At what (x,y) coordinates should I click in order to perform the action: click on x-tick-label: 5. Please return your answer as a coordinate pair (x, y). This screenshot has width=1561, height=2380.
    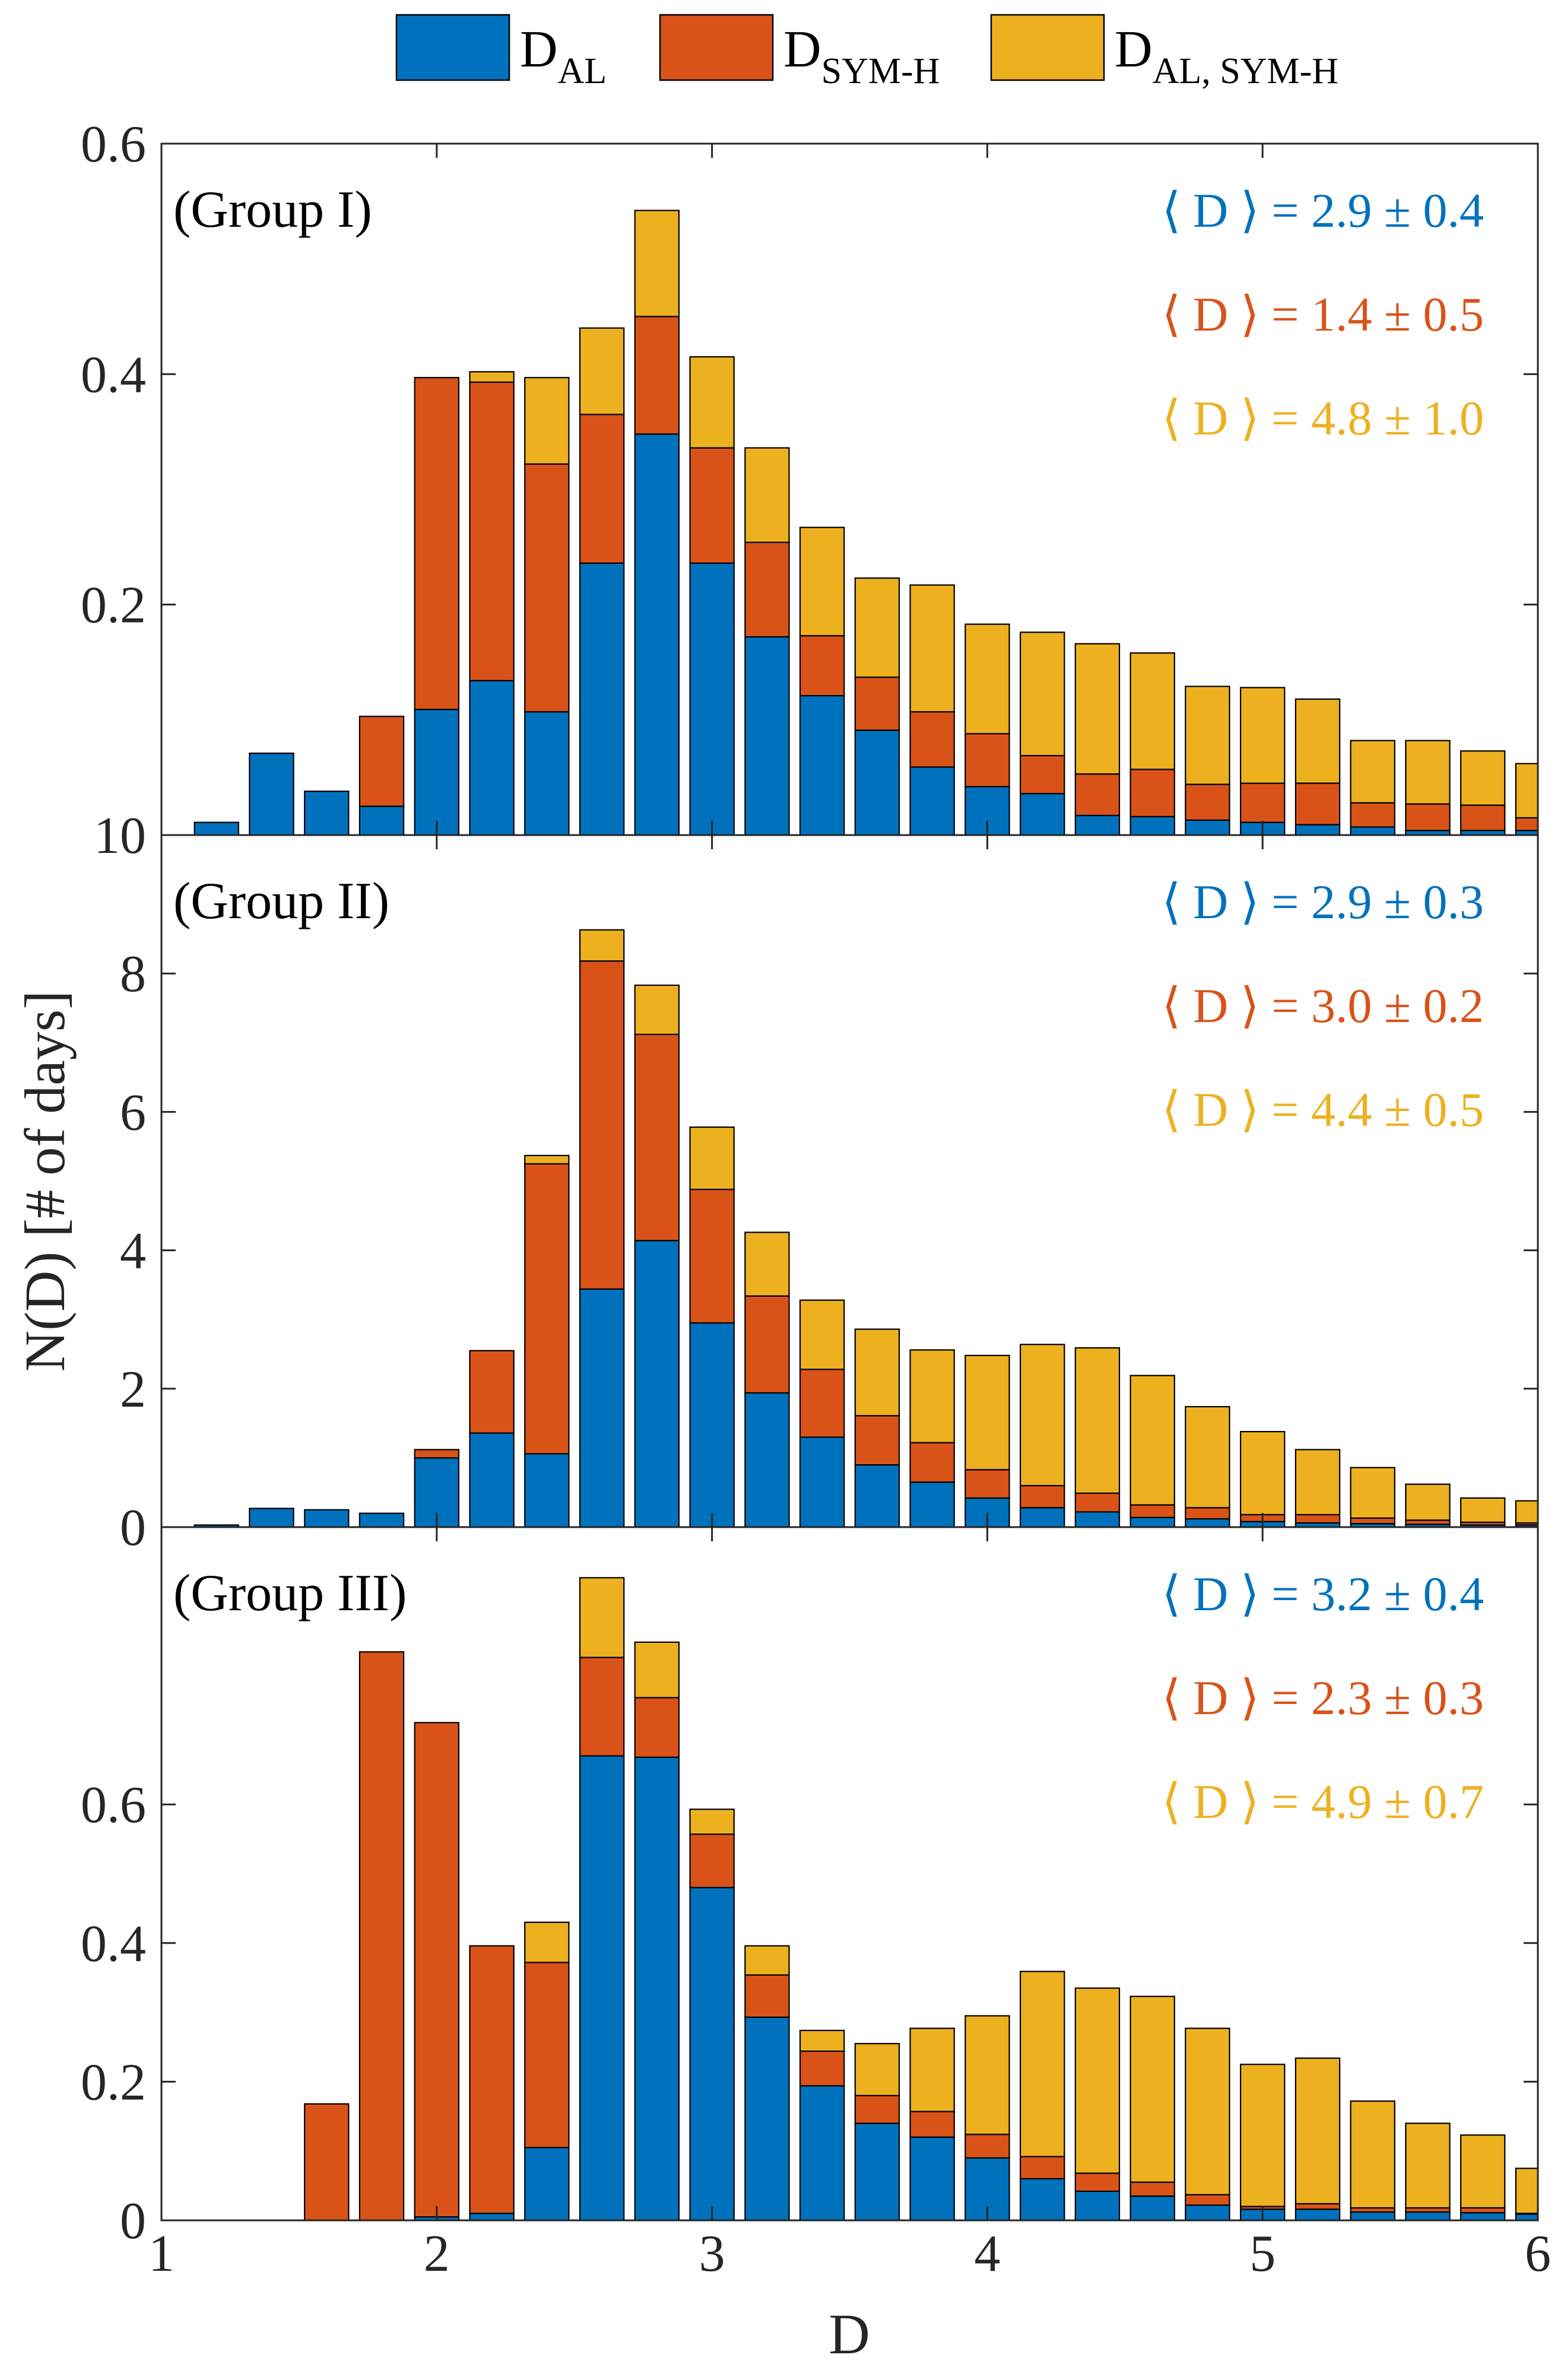
    Looking at the image, I should click on (1263, 2254).